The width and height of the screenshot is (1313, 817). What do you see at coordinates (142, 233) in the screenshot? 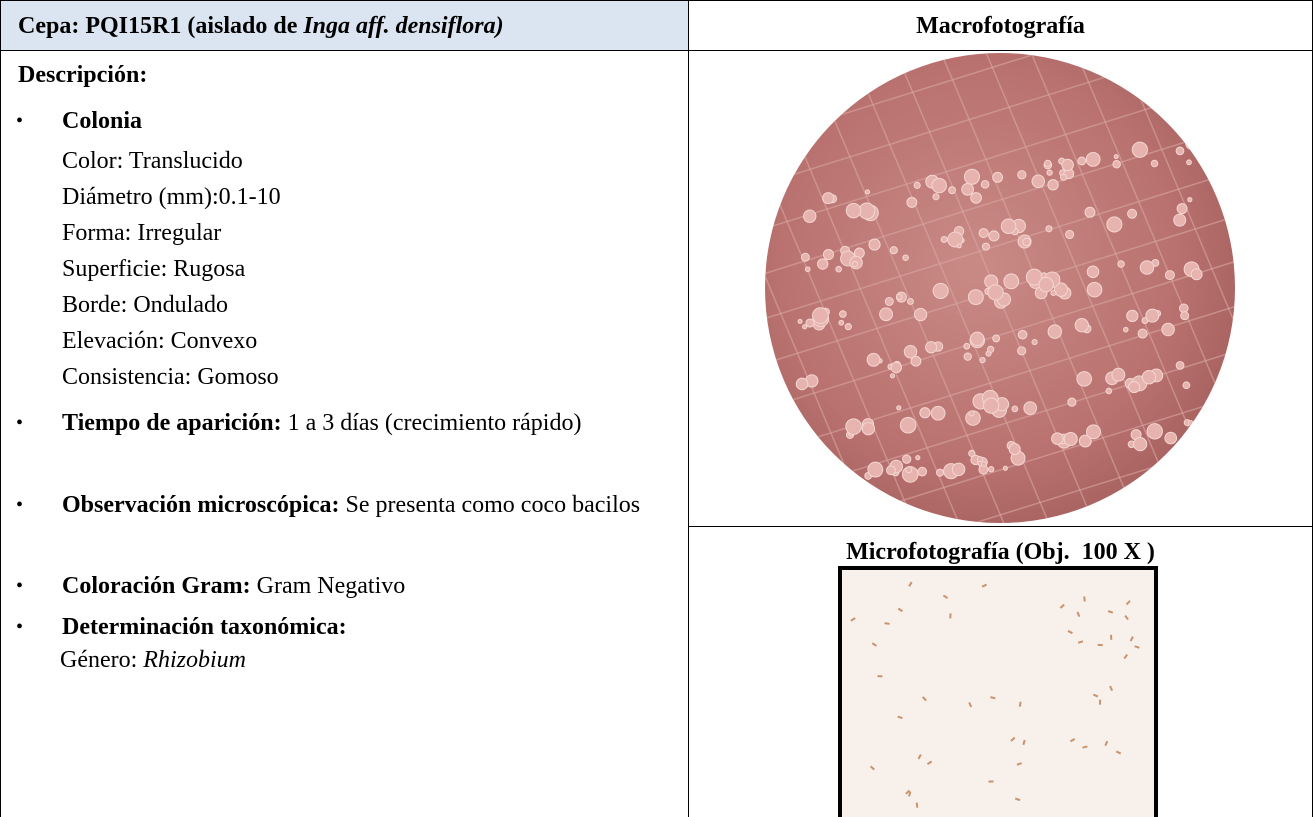
I see `colony-line: Forma: Irregular` at bounding box center [142, 233].